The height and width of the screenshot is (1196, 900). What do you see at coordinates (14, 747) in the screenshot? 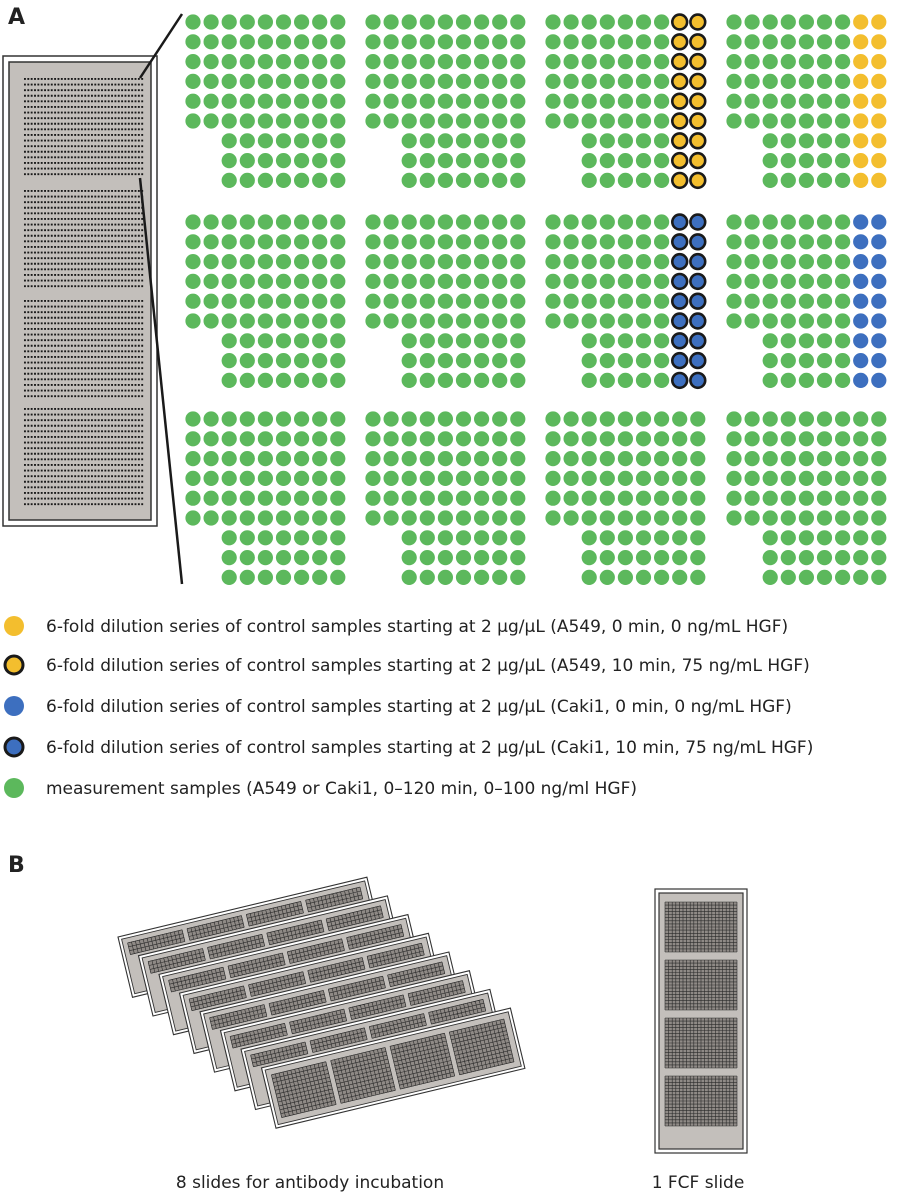
I see `legend-marker-blue-outlined` at bounding box center [14, 747].